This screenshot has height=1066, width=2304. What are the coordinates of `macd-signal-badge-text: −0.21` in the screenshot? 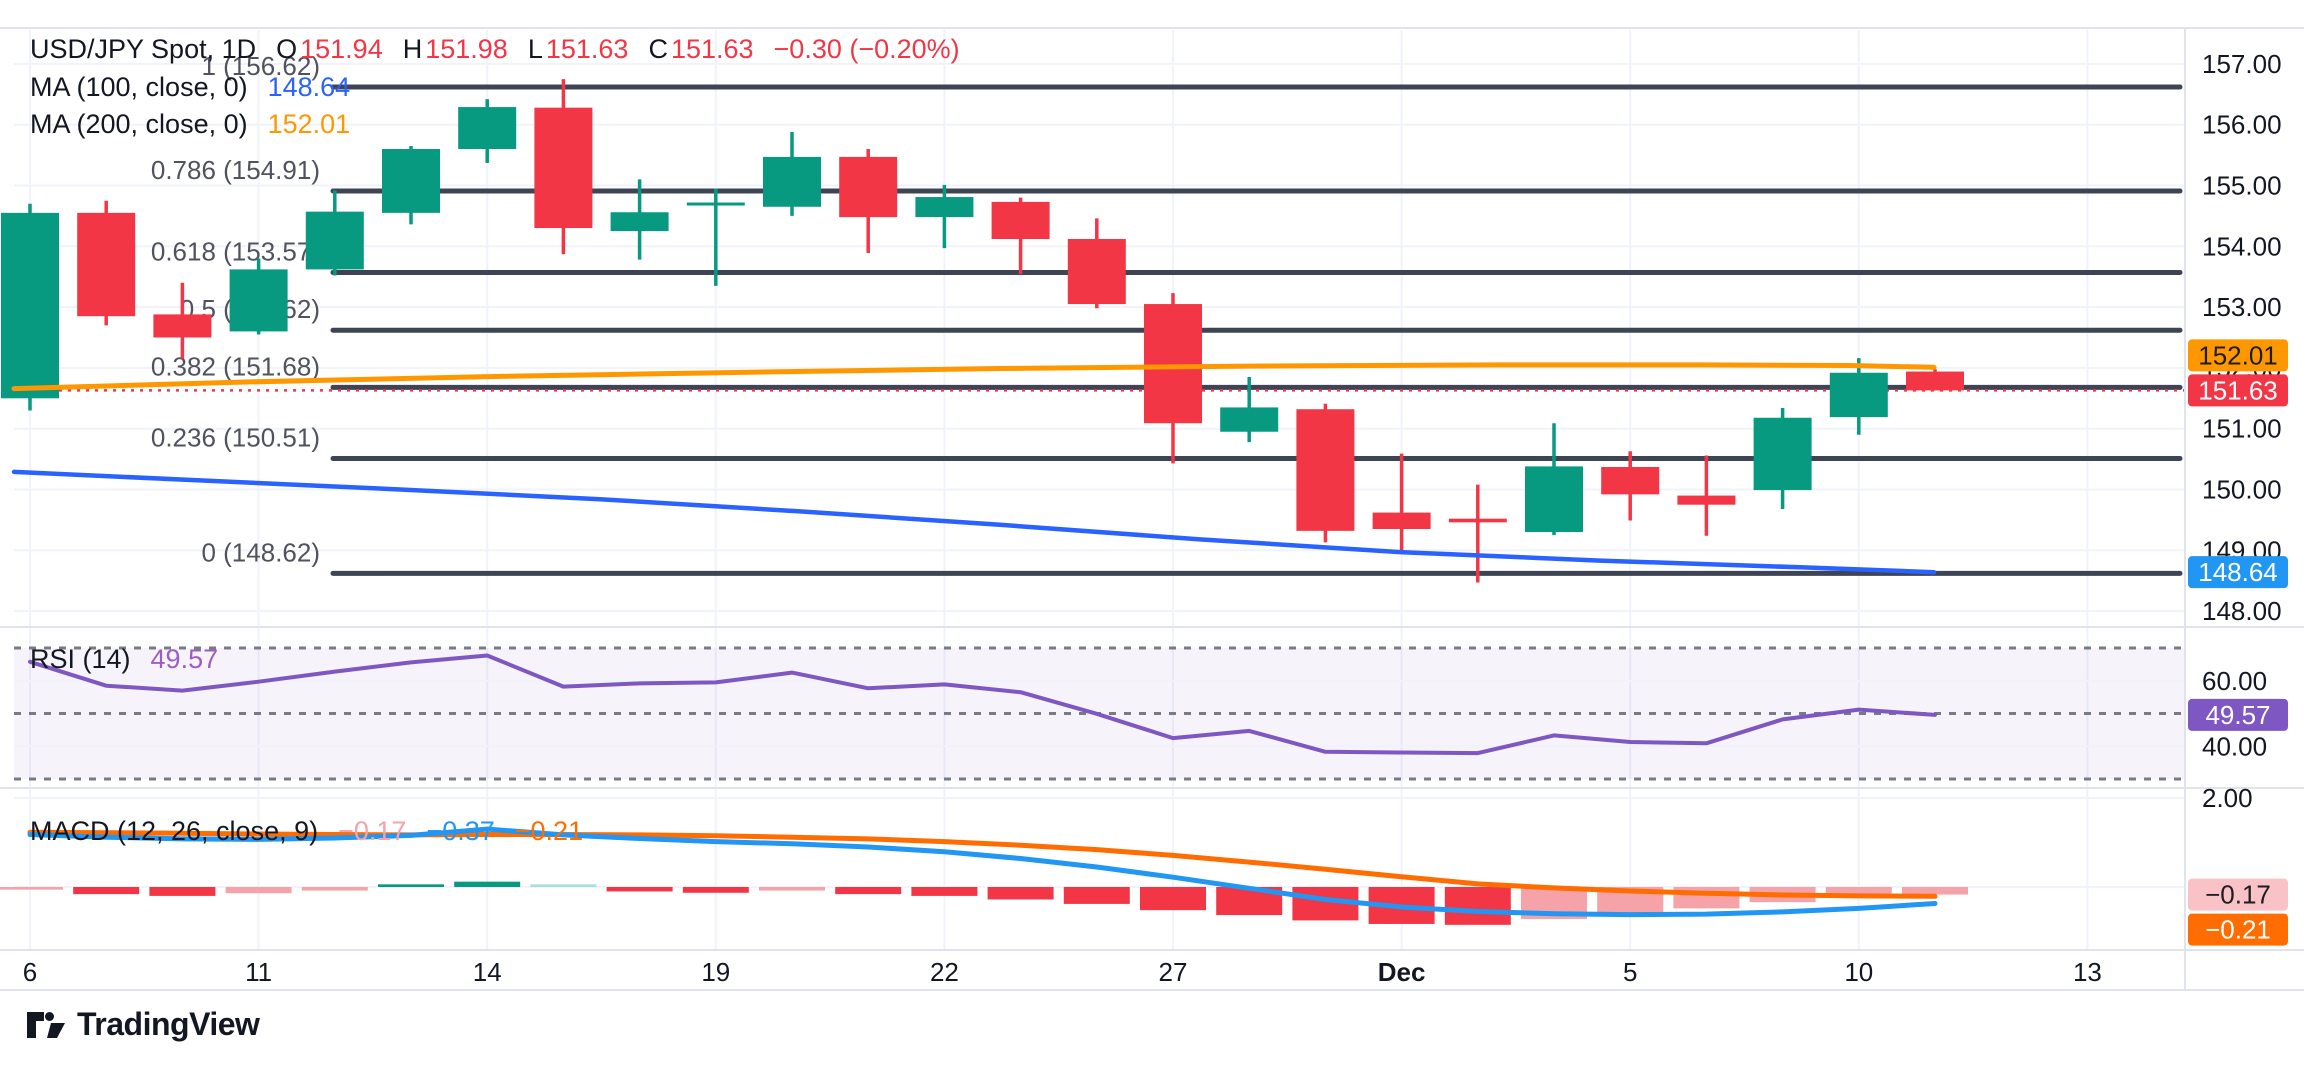 It's located at (2238, 930).